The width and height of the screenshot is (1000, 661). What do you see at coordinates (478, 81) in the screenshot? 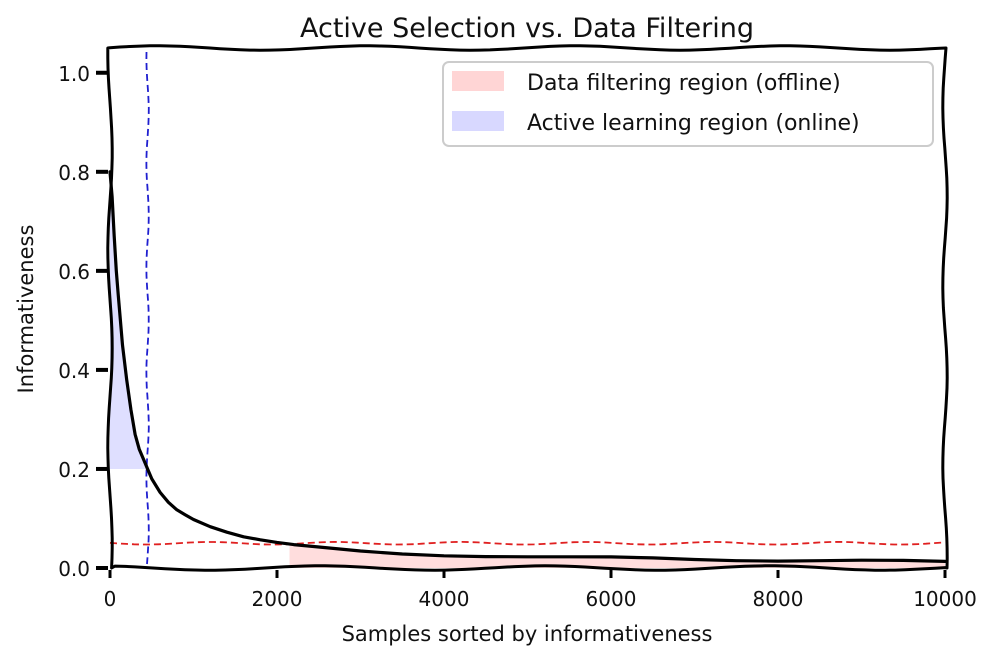
I see `legend-swatch-data-filtering` at bounding box center [478, 81].